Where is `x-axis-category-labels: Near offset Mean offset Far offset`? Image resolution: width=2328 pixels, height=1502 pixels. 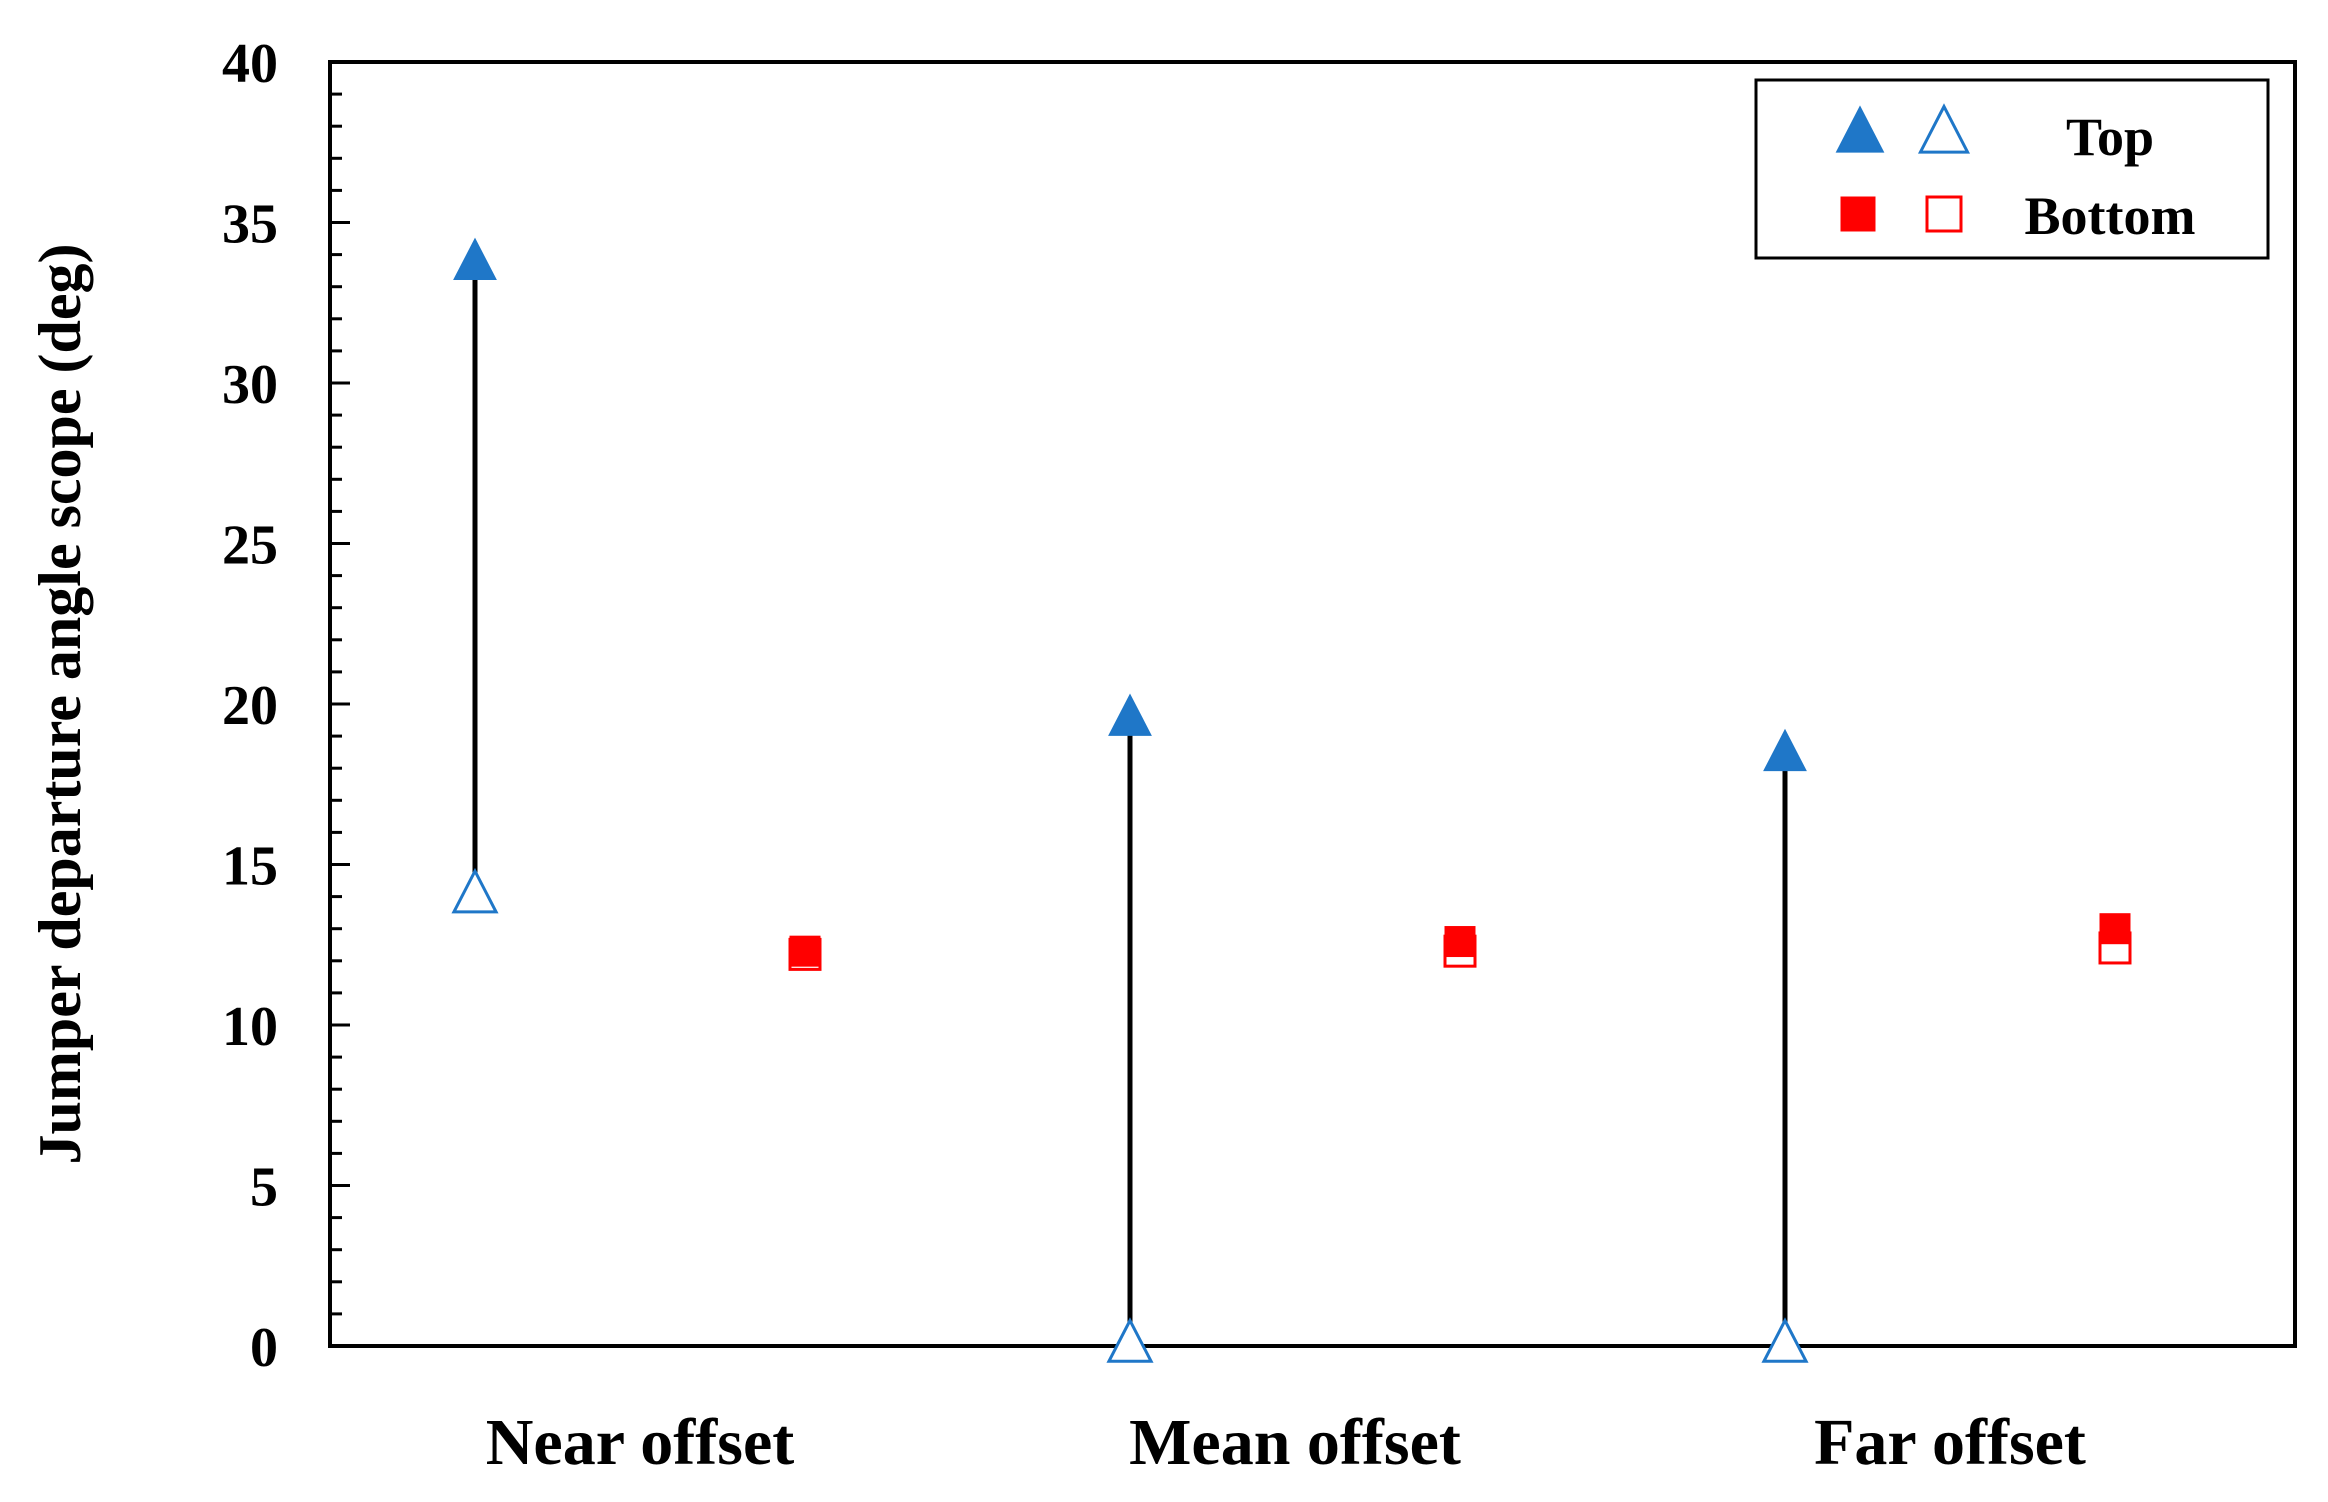 x-axis-category-labels: Near offset Mean offset Far offset is located at coordinates (1286, 1442).